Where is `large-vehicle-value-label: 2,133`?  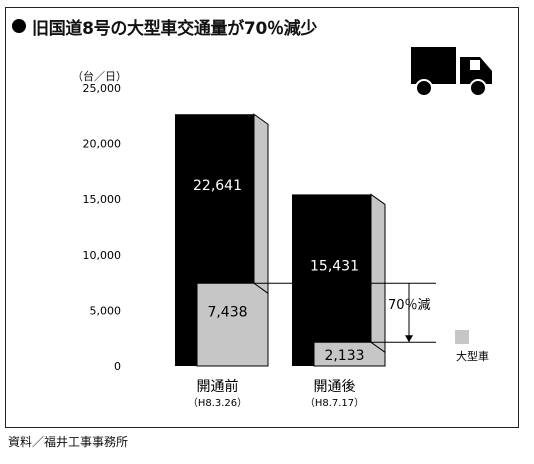 large-vehicle-value-label: 2,133 is located at coordinates (344, 356).